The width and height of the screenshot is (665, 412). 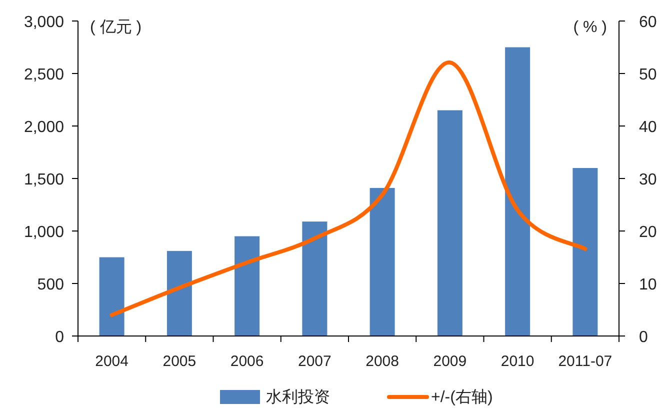 What do you see at coordinates (44, 232) in the screenshot?
I see `y-tick-label: 1,000` at bounding box center [44, 232].